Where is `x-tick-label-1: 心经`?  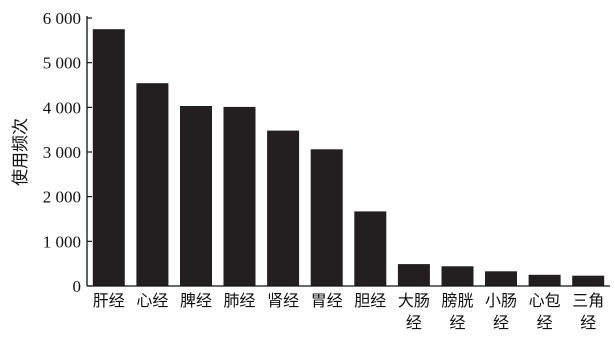
x-tick-label-1: 心经 is located at coordinates (152, 300).